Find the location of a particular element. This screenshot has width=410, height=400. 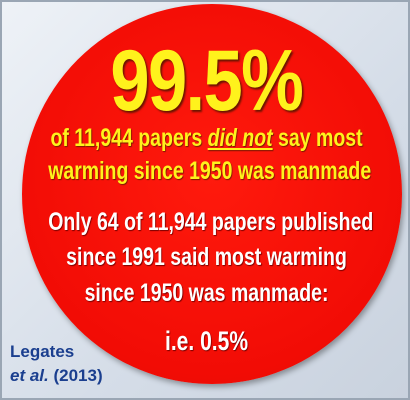

detail-line: i.e. 0.5% is located at coordinates (206, 341).